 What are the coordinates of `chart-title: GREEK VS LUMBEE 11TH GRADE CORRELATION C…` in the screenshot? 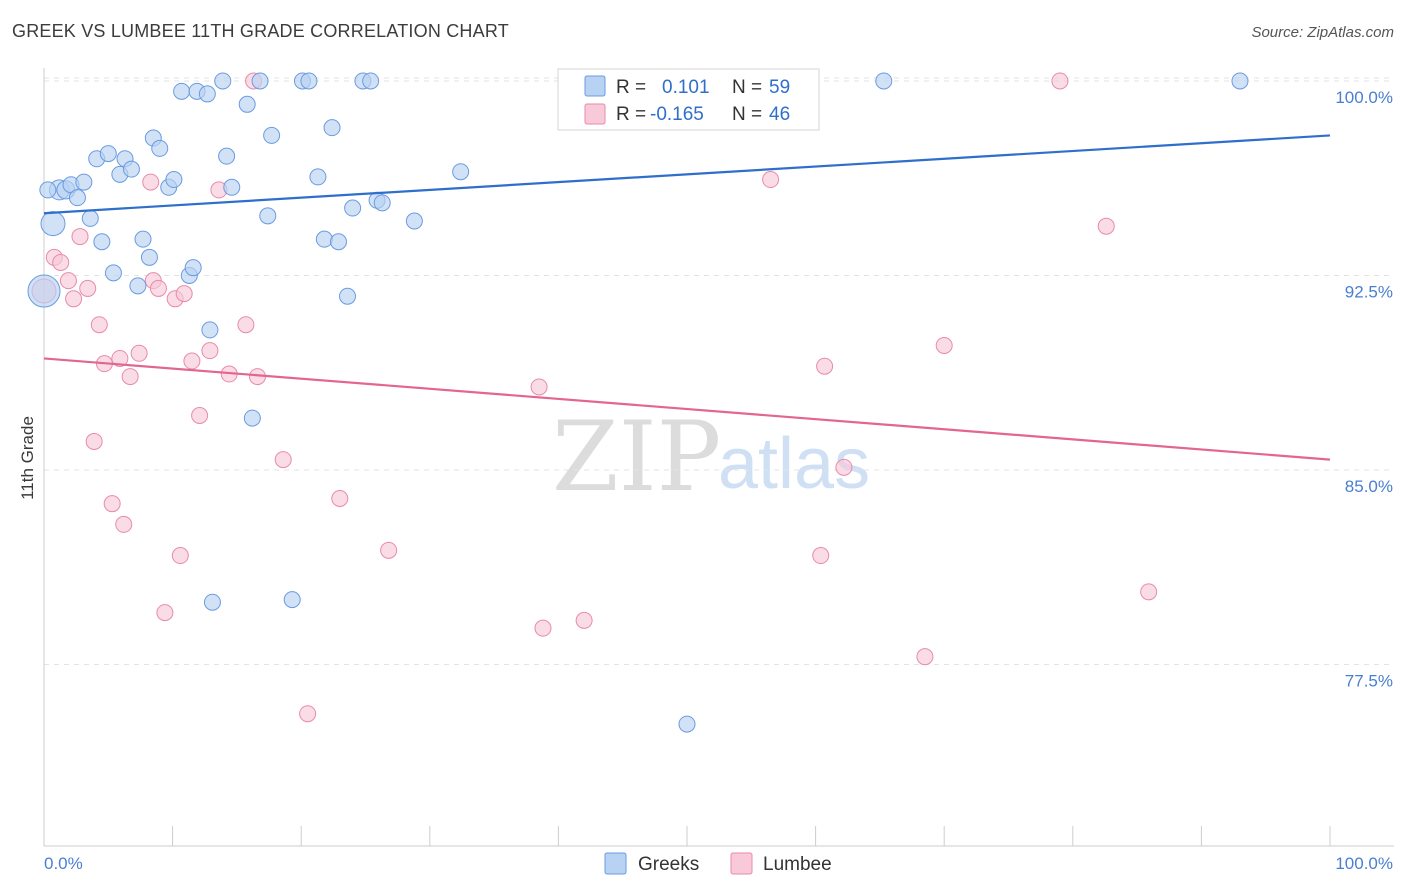 It's located at (260, 31).